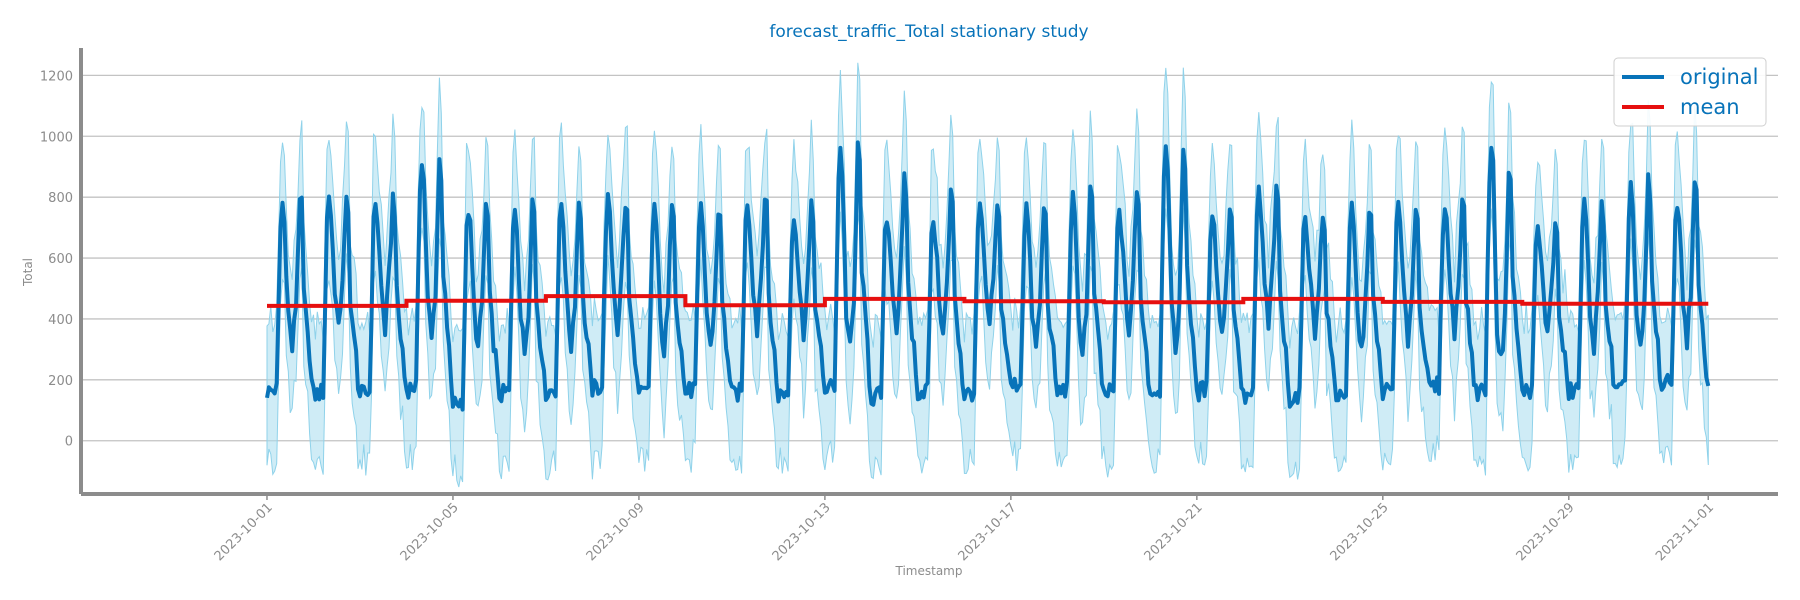 This screenshot has height=600, width=1800. I want to click on legend-label: original, so click(1719, 77).